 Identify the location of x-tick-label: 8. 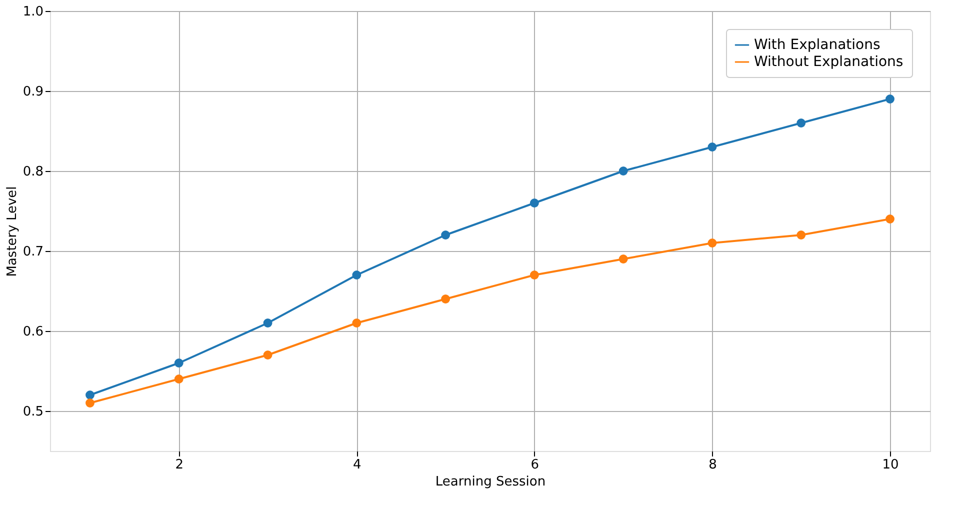
(712, 465).